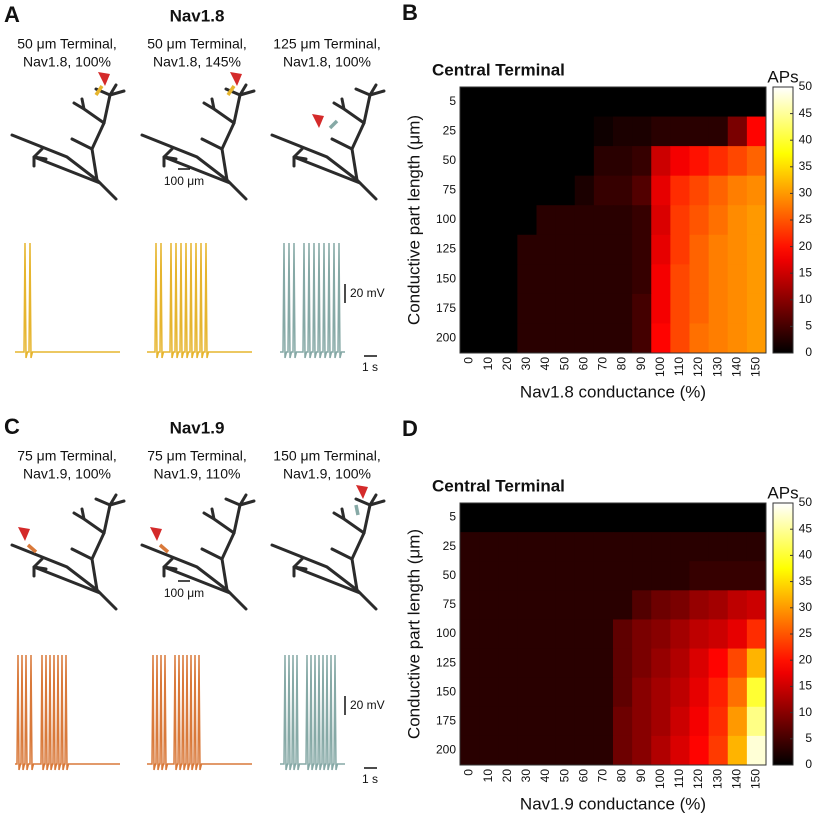 This screenshot has width=820, height=814. What do you see at coordinates (469, 360) in the screenshot?
I see `x-tick-label: 0` at bounding box center [469, 360].